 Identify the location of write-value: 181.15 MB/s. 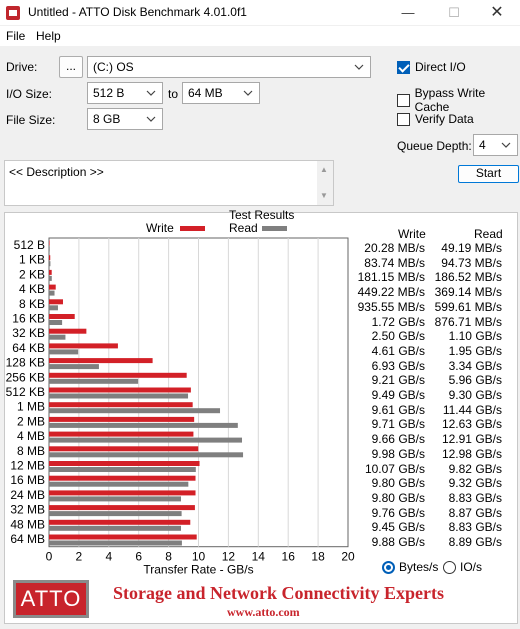
(391, 277).